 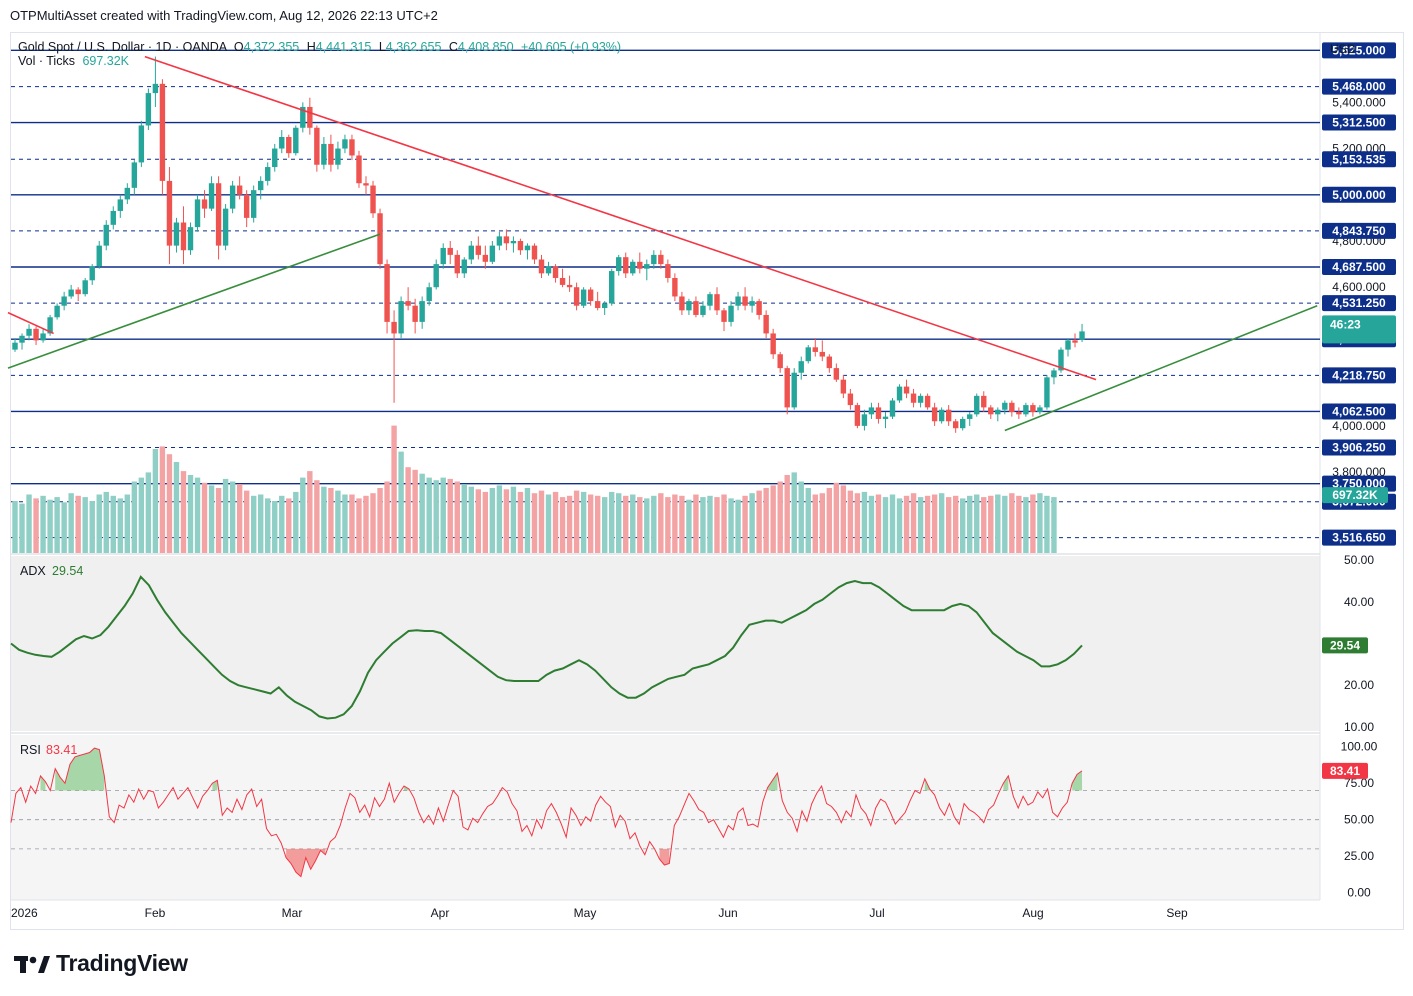 I want to click on price-axis-tick: 3,800.000, so click(x=1359, y=472).